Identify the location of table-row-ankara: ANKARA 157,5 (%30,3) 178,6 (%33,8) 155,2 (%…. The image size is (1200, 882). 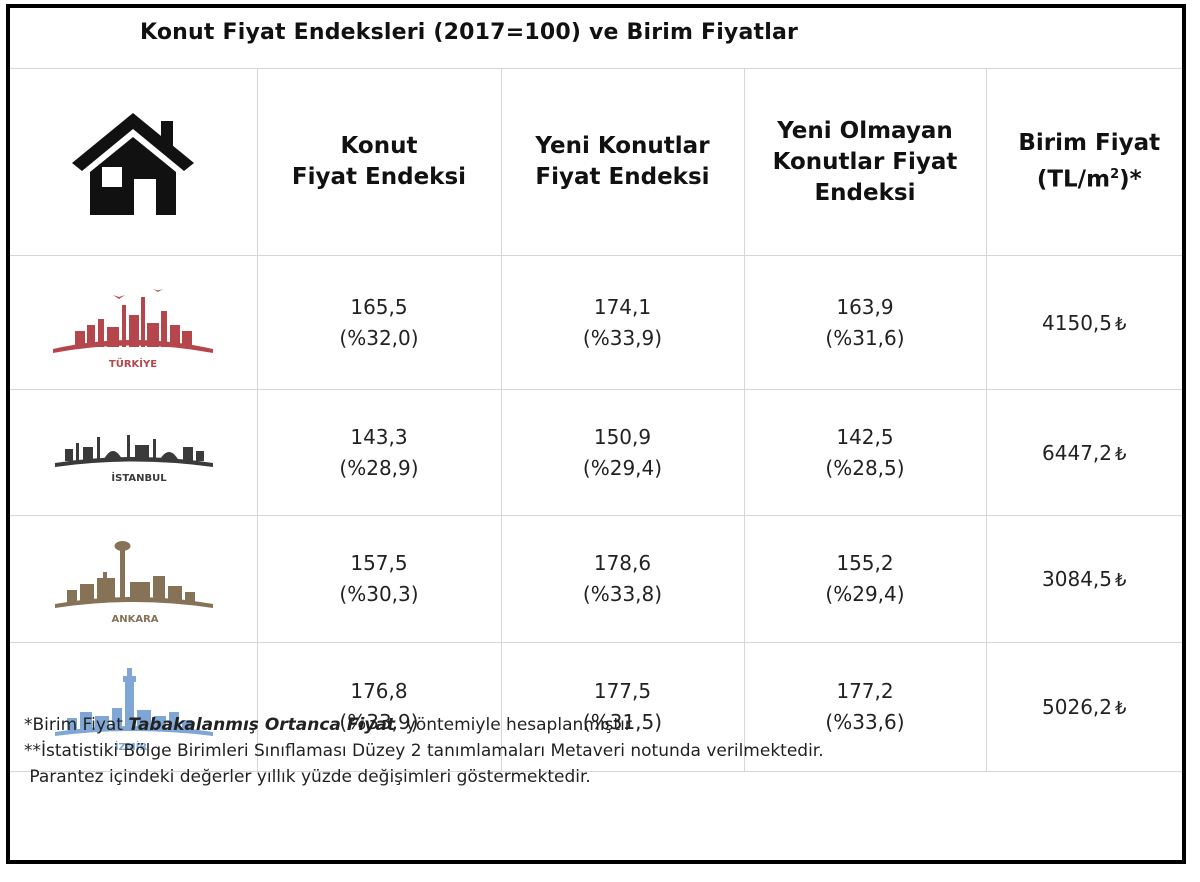
(596, 579).